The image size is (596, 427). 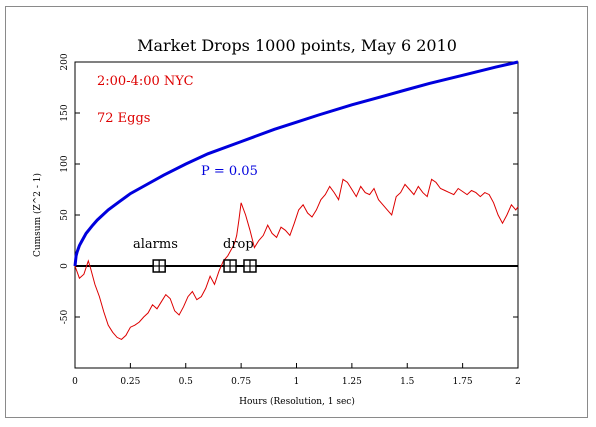 What do you see at coordinates (65, 266) in the screenshot?
I see `y-tick-label: 0` at bounding box center [65, 266].